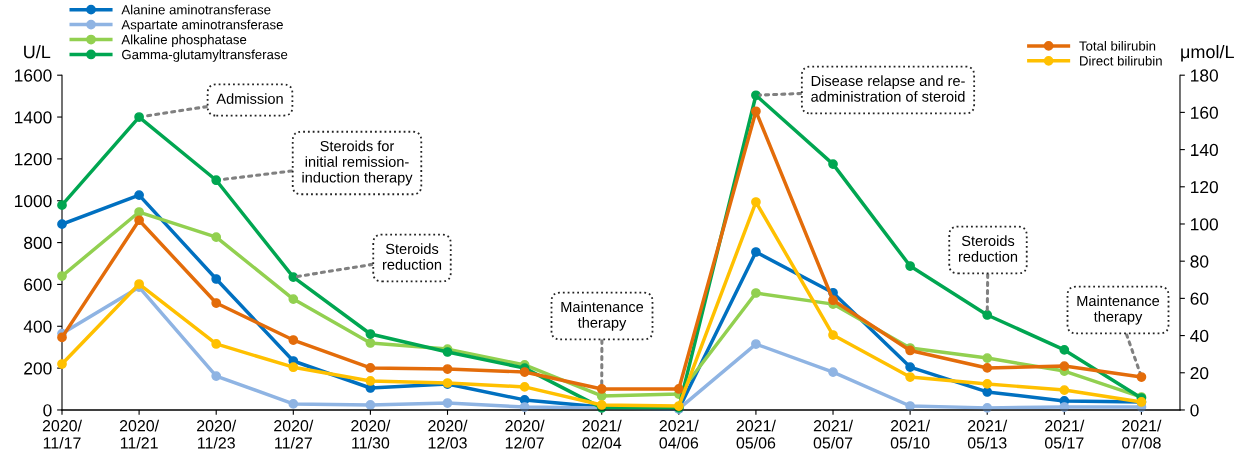  I want to click on y-tick-label: 0, so click(47, 410).